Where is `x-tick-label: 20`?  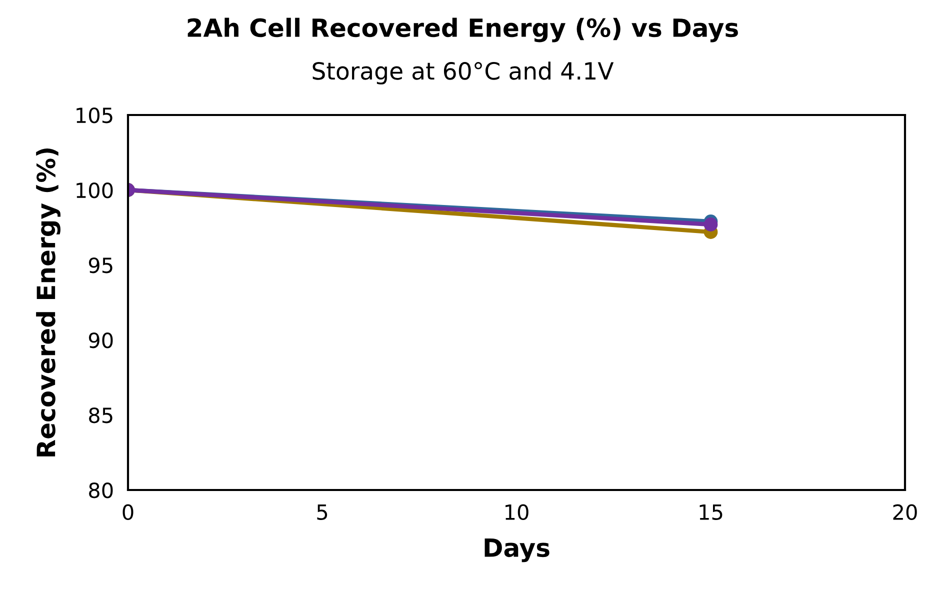
x-tick-label: 20 is located at coordinates (905, 512).